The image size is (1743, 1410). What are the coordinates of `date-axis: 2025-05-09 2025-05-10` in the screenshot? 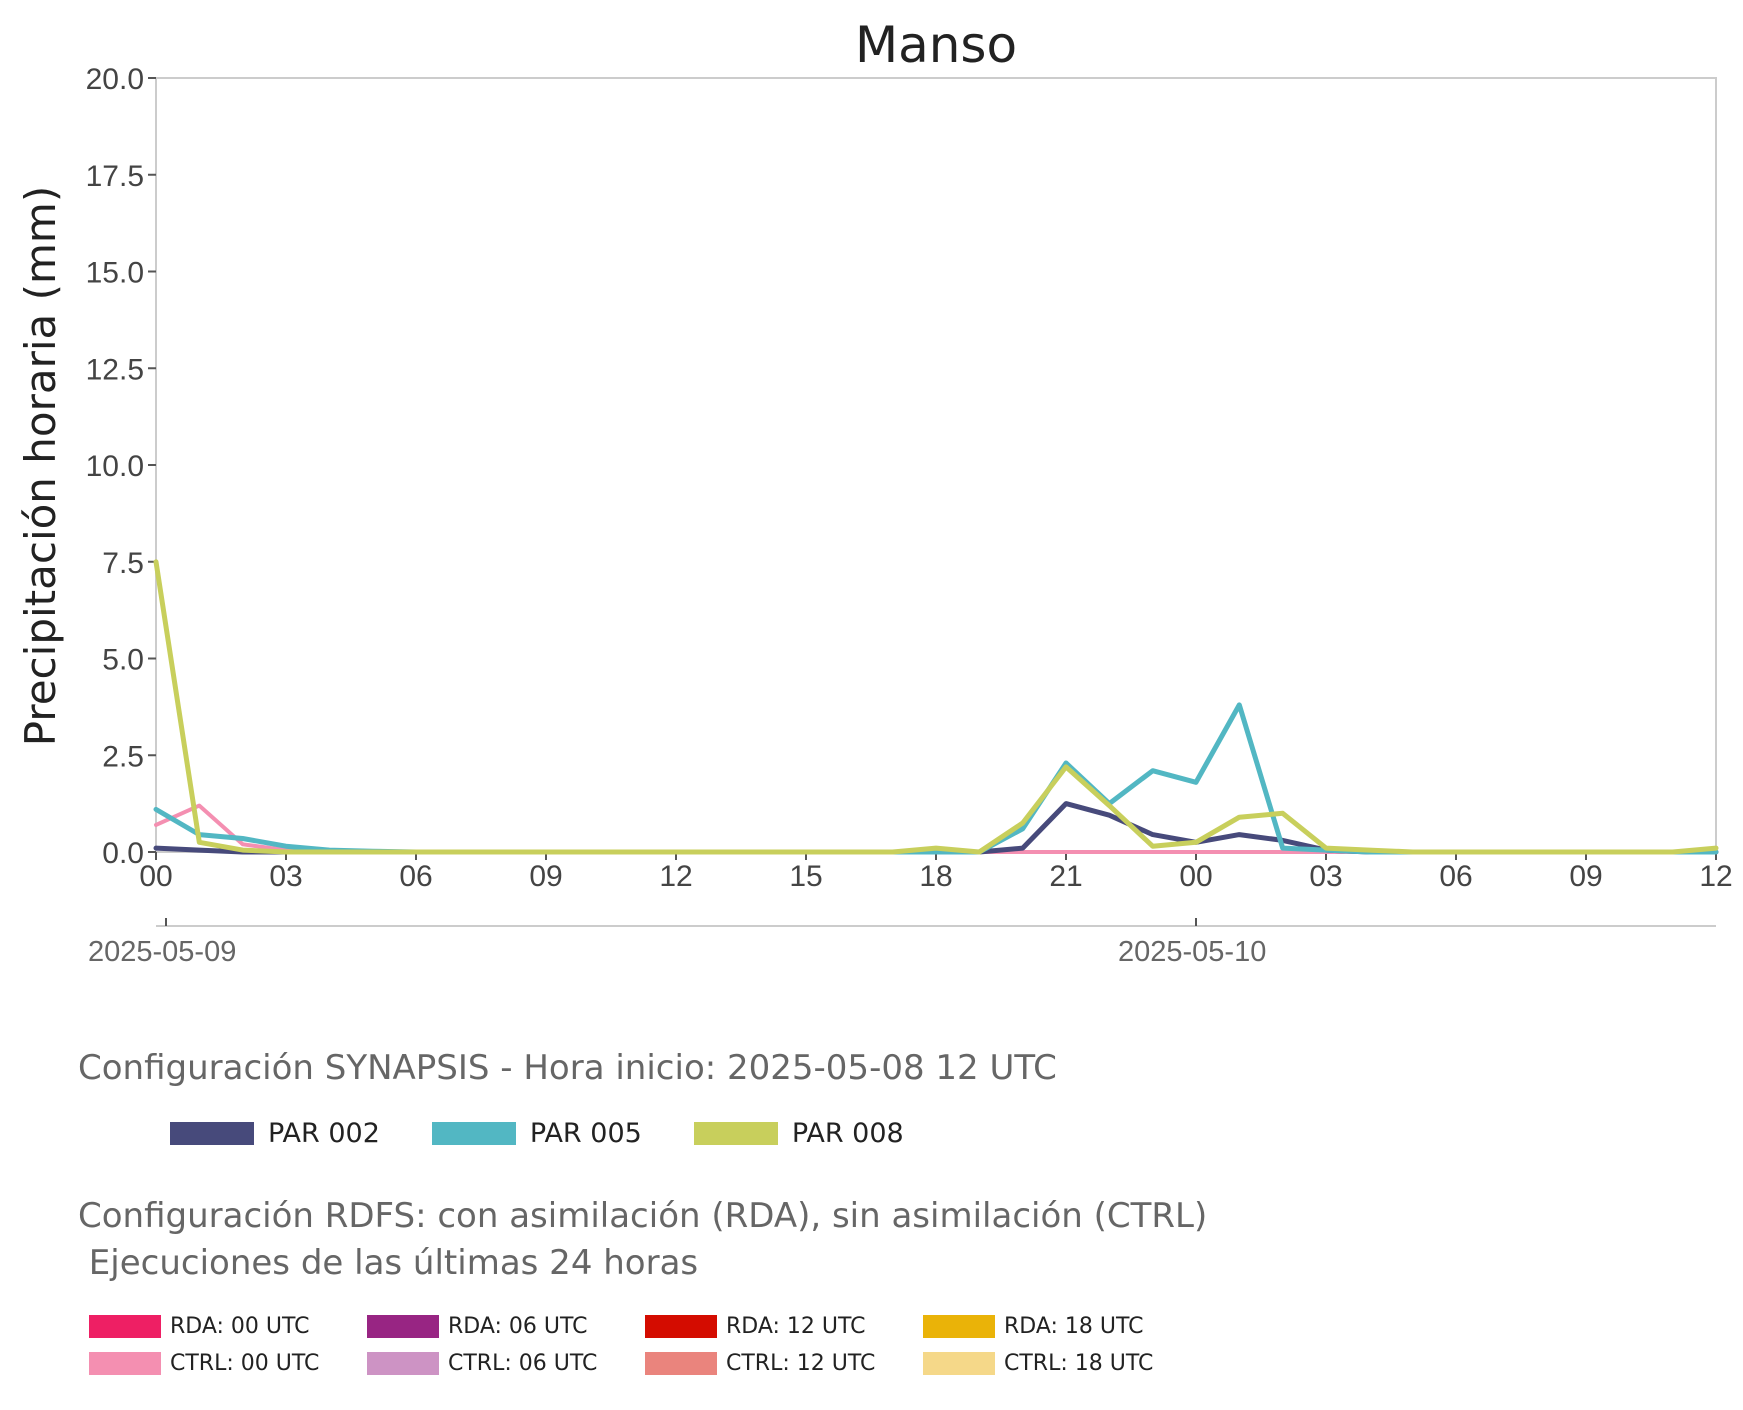 It's located at (677, 943).